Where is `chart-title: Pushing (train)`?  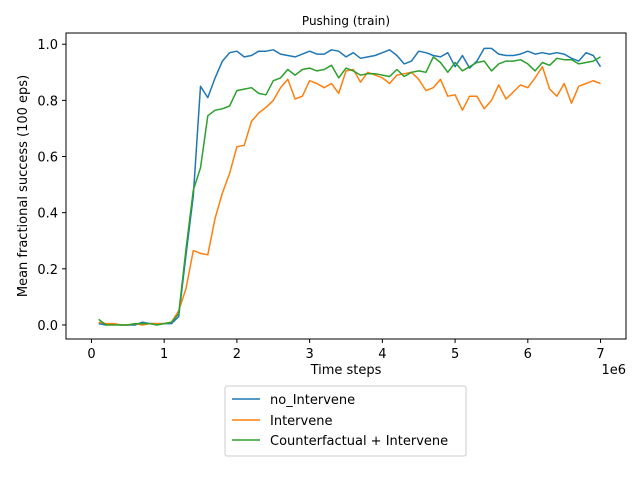
chart-title: Pushing (train) is located at coordinates (346, 21).